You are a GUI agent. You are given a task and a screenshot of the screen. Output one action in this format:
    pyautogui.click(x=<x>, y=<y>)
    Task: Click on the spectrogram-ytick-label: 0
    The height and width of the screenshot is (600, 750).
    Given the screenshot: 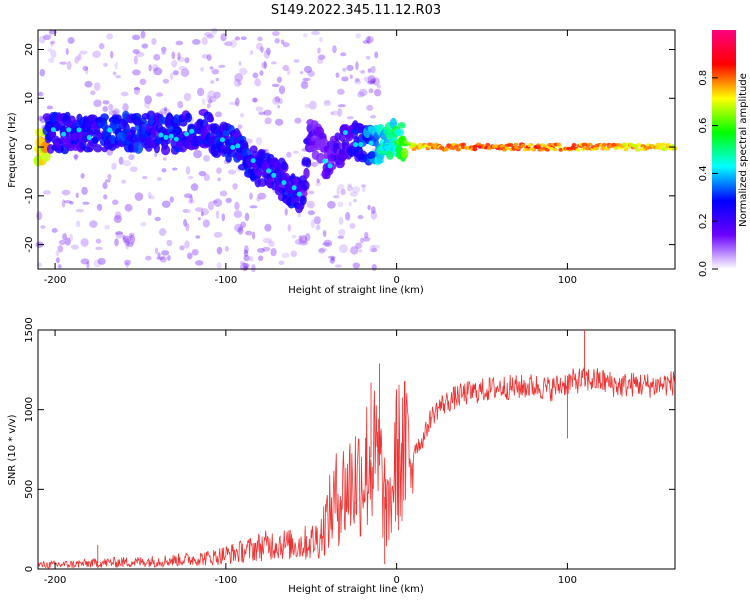 What is the action you would take?
    pyautogui.click(x=29, y=147)
    